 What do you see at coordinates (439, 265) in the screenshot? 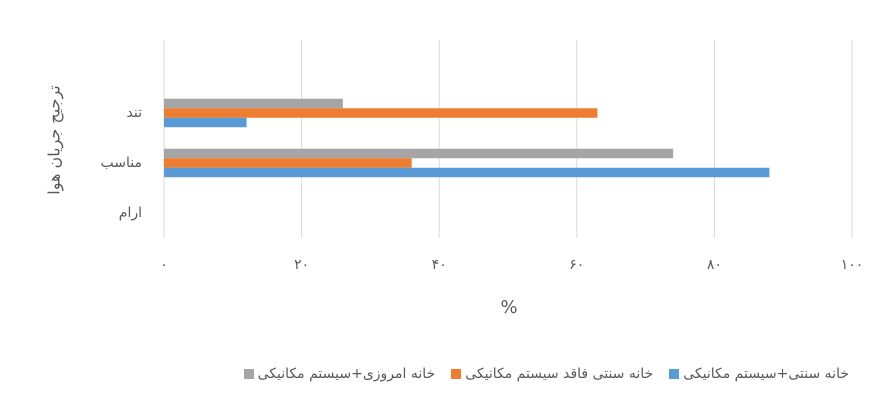
I see `x-tick-label: ۴۰` at bounding box center [439, 265].